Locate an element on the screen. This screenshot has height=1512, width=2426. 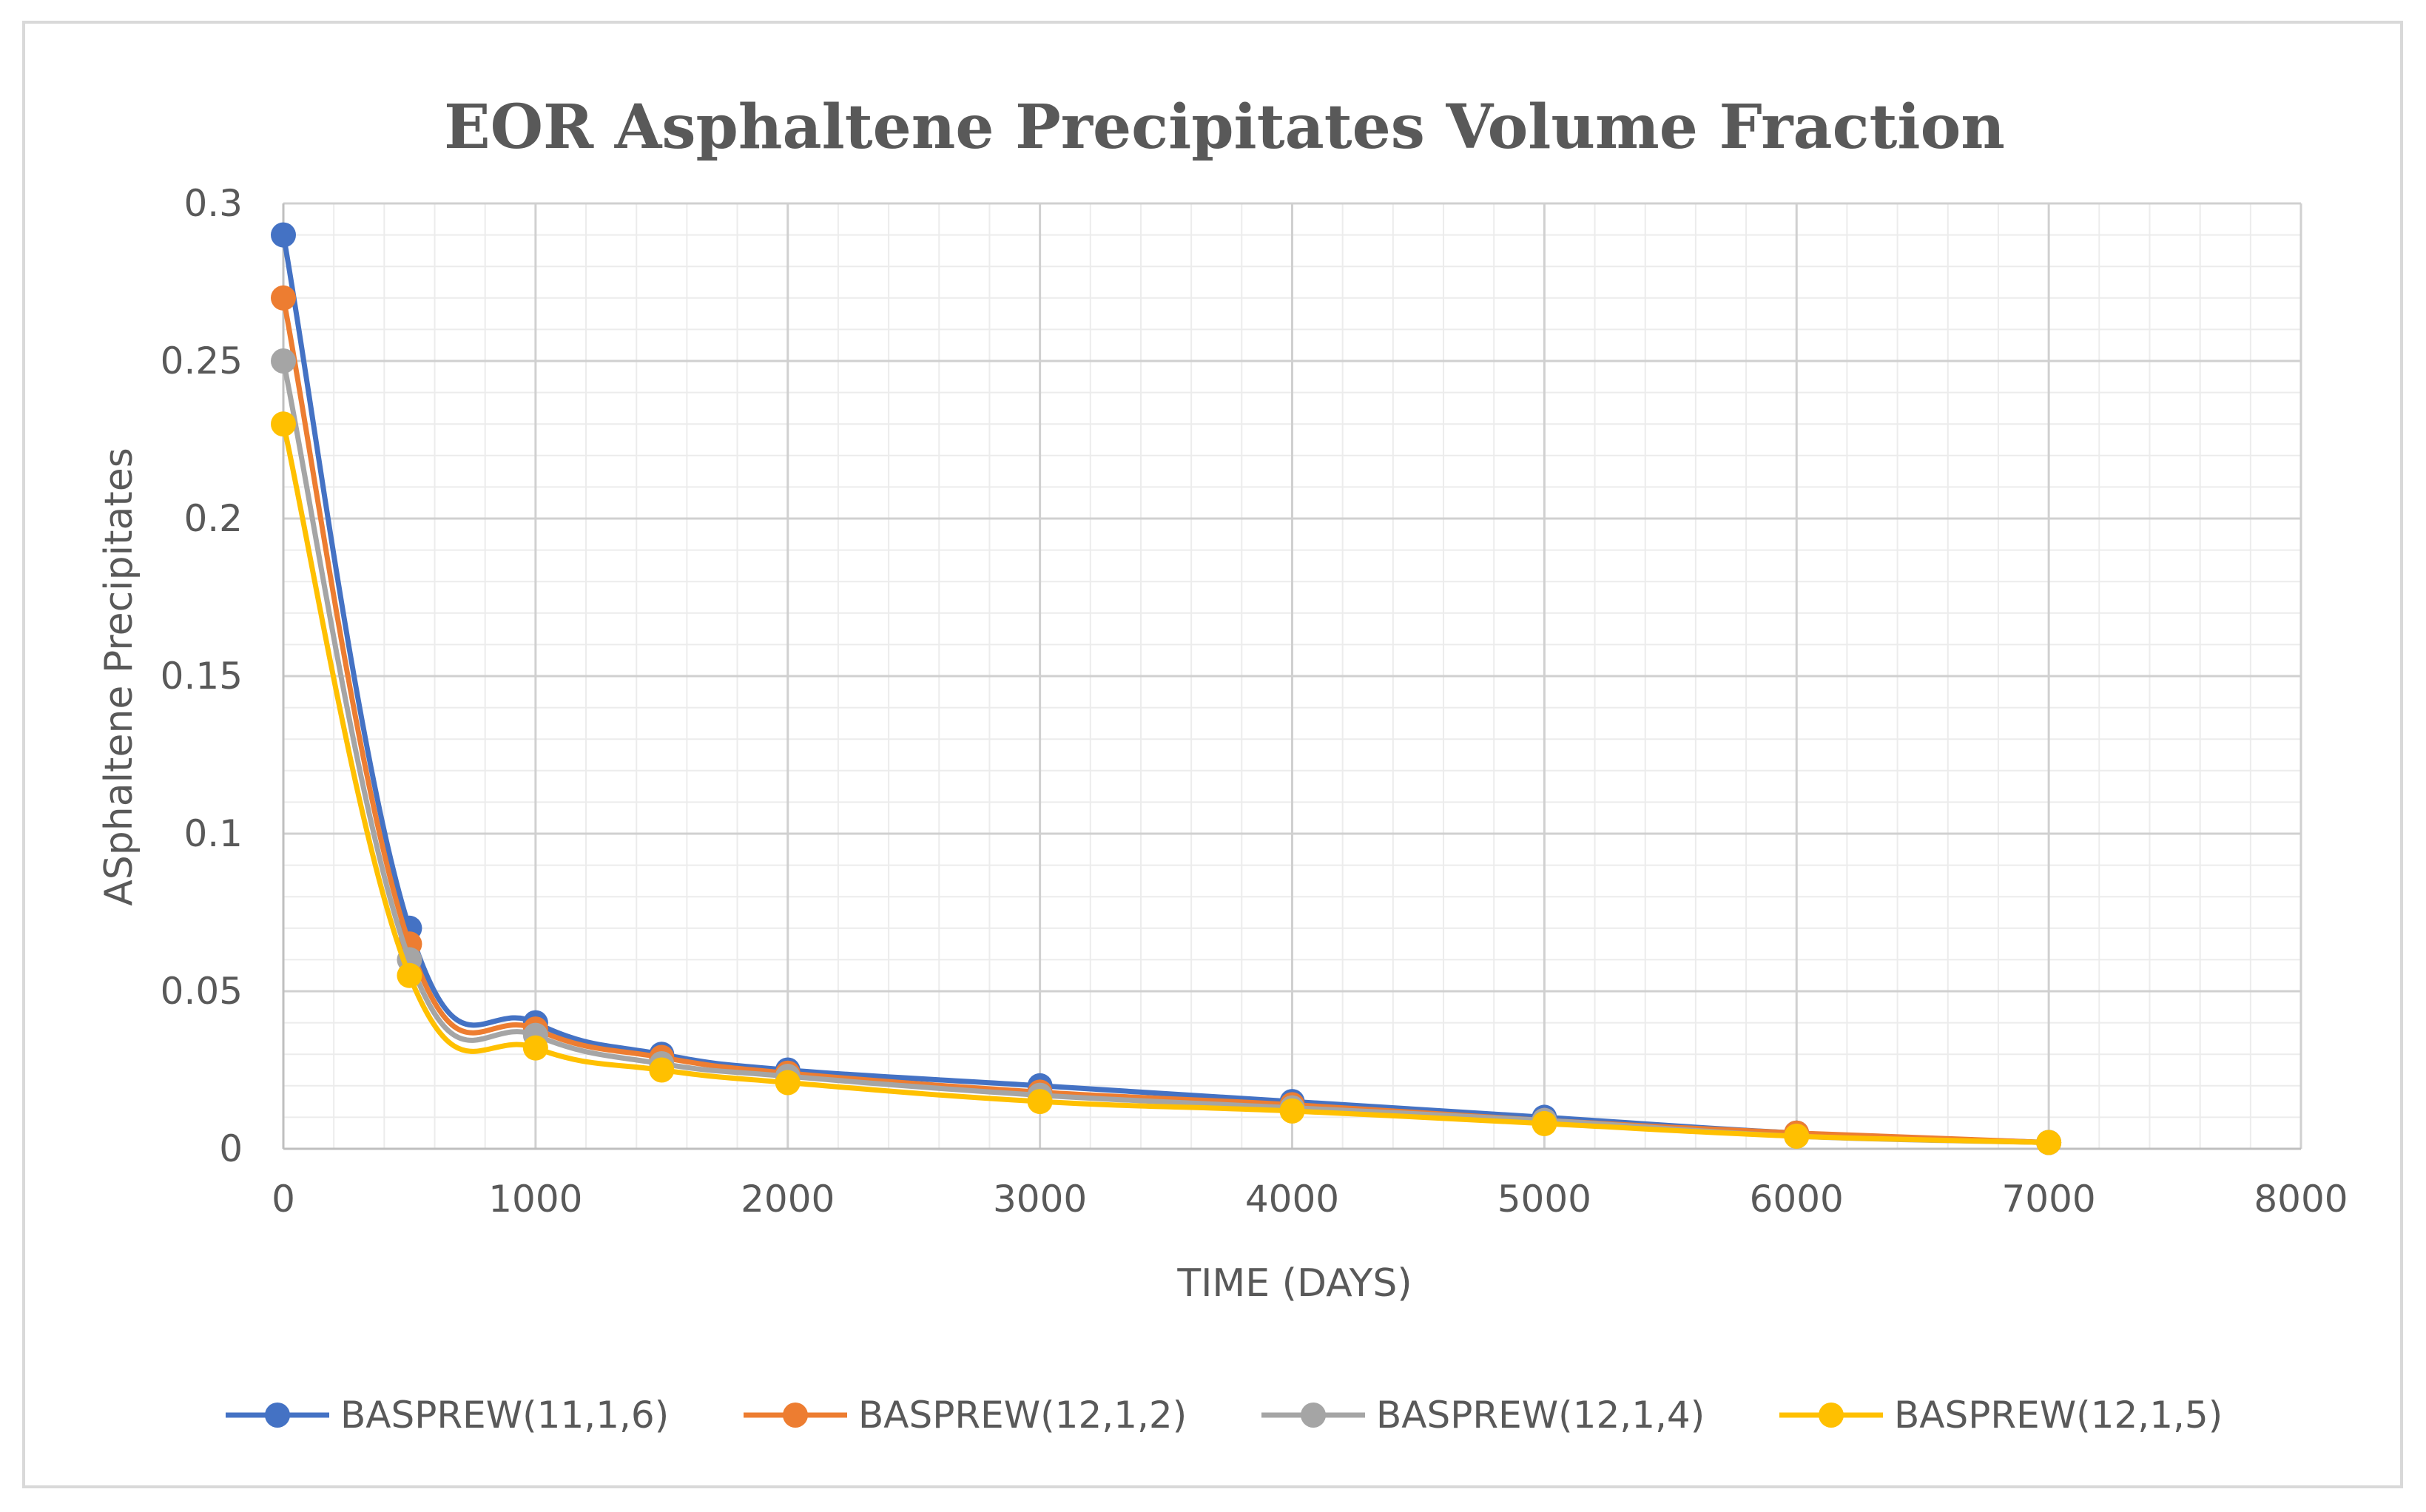
x-tick-label: 4000 is located at coordinates (1292, 1199).